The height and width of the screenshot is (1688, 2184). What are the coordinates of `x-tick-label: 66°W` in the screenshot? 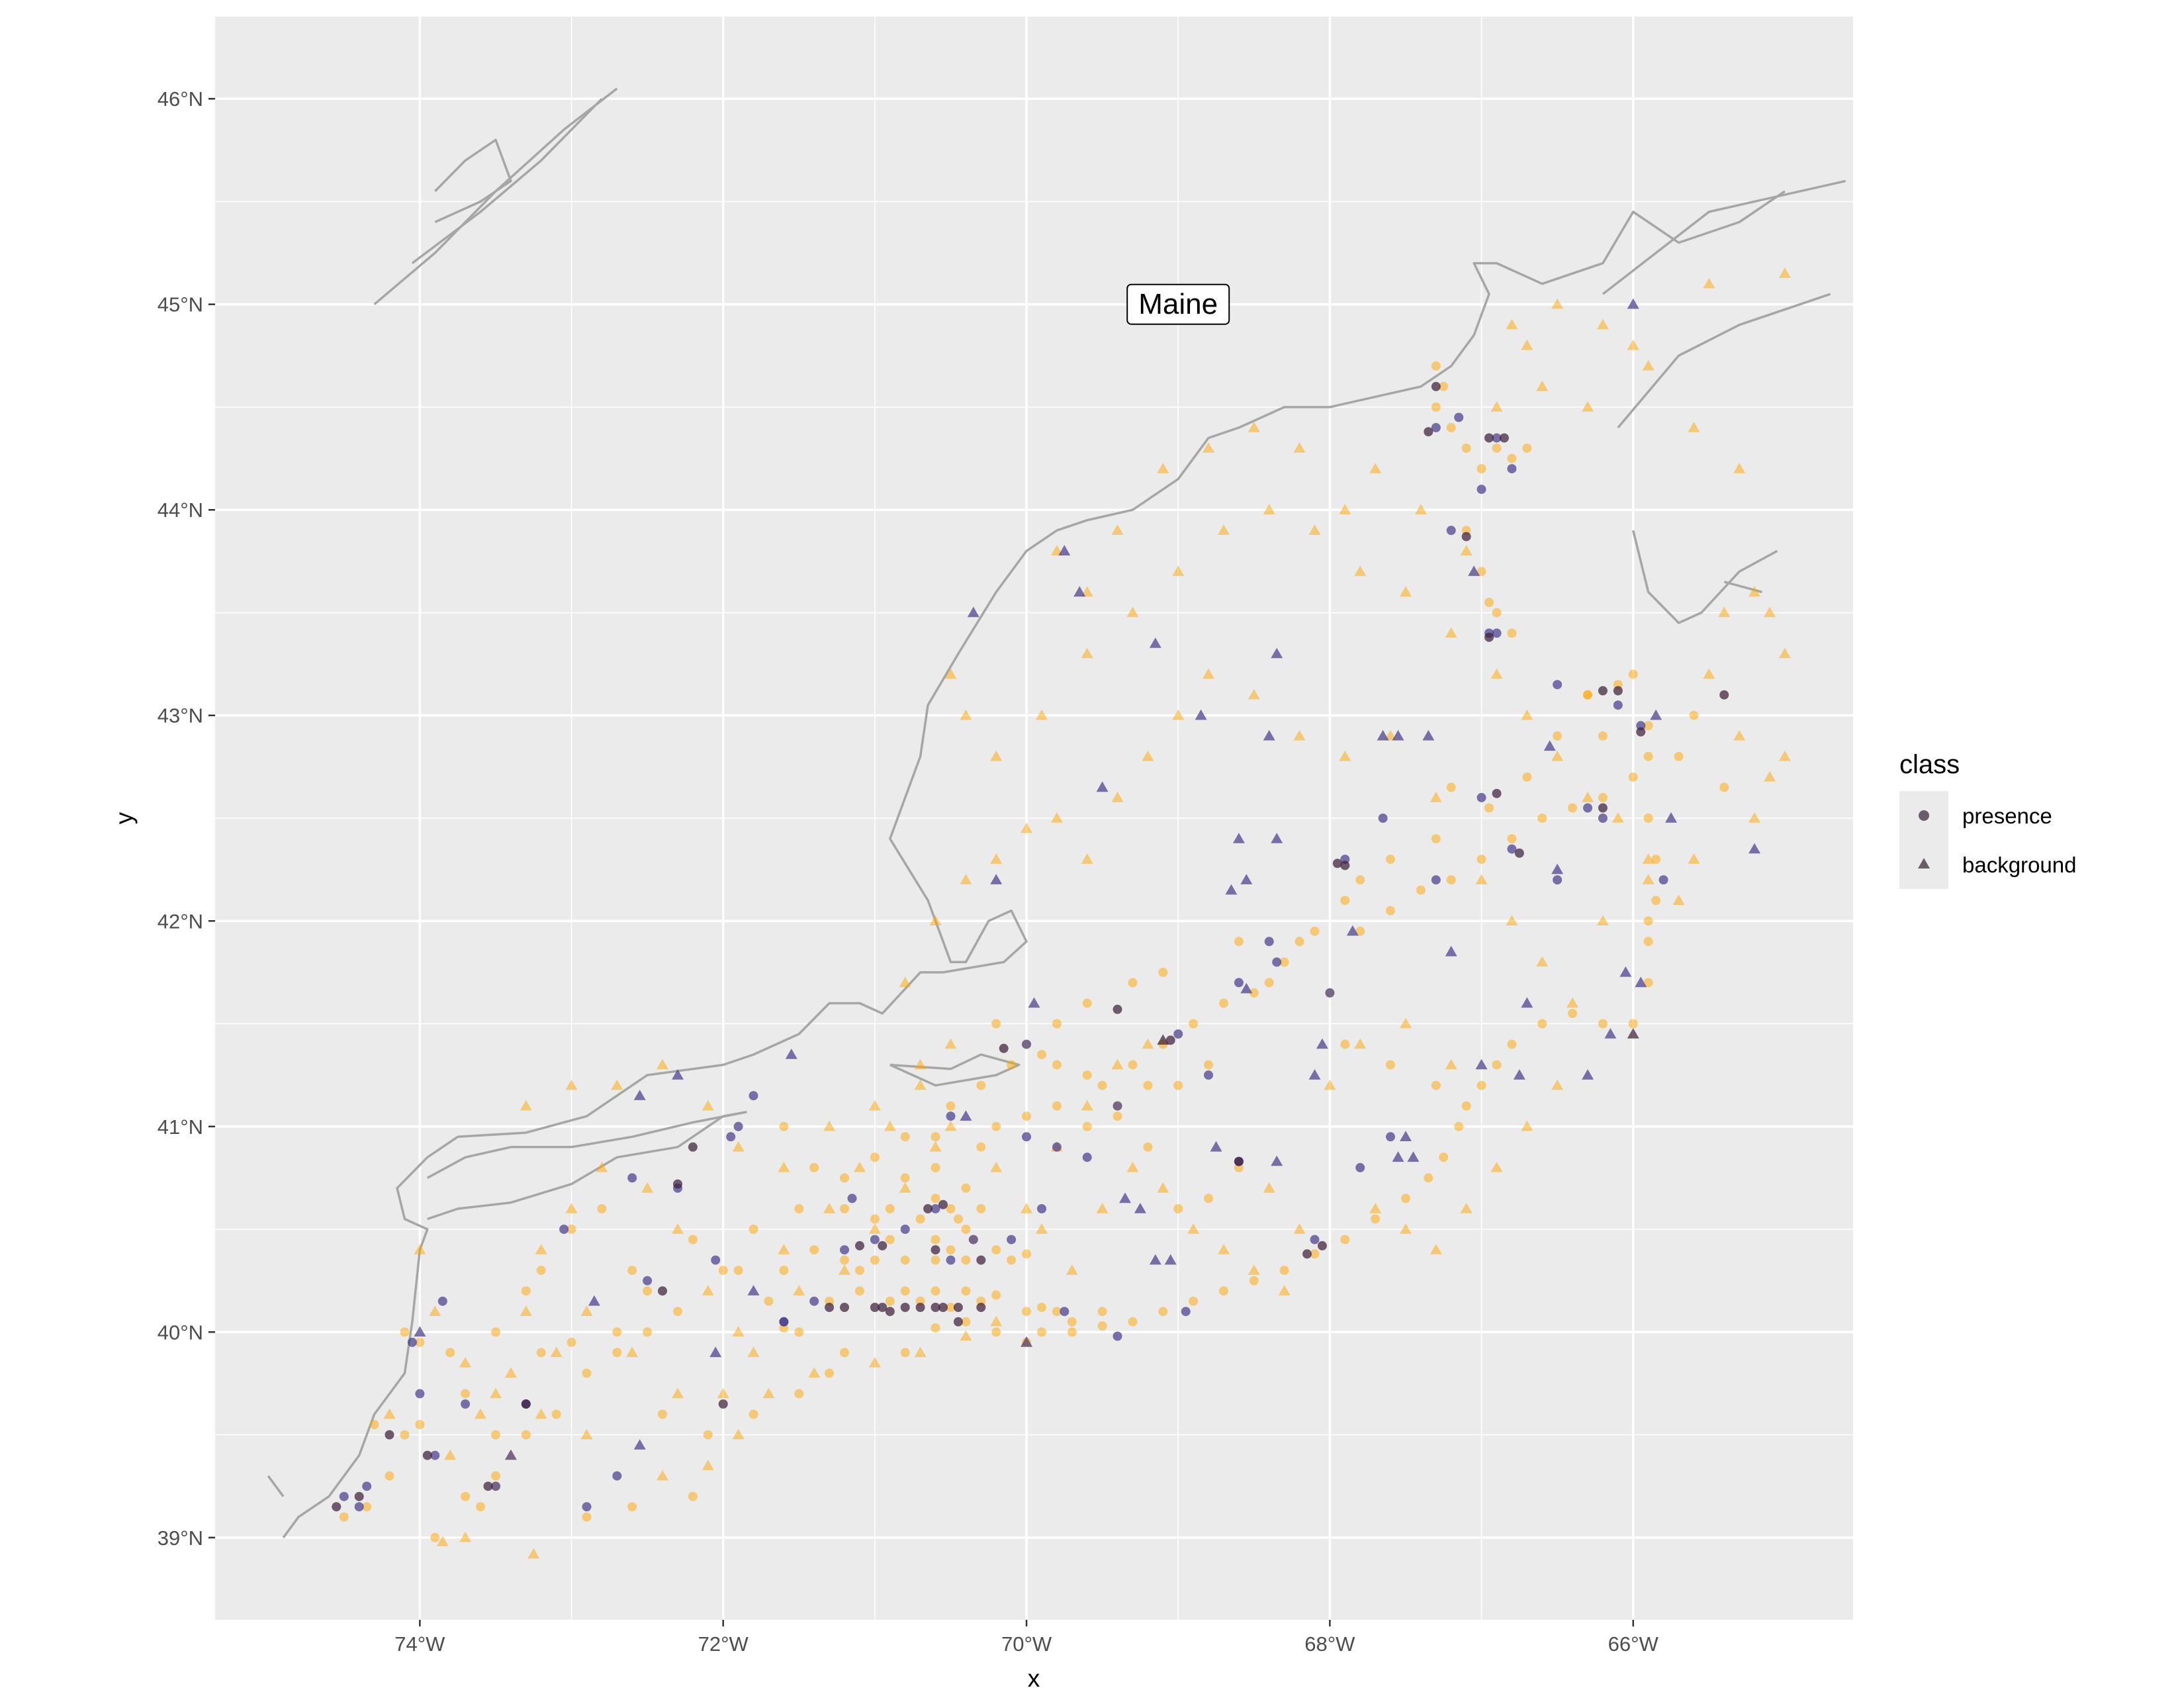 It's located at (1633, 1644).